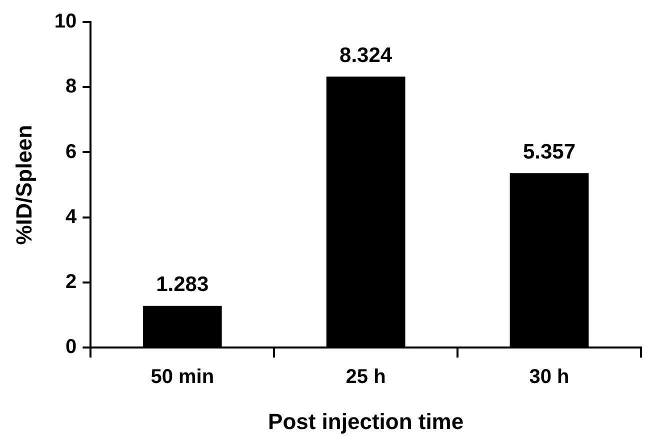 This screenshot has height=442, width=671. Describe the element at coordinates (71, 87) in the screenshot. I see `y-tick-label: 8` at that location.